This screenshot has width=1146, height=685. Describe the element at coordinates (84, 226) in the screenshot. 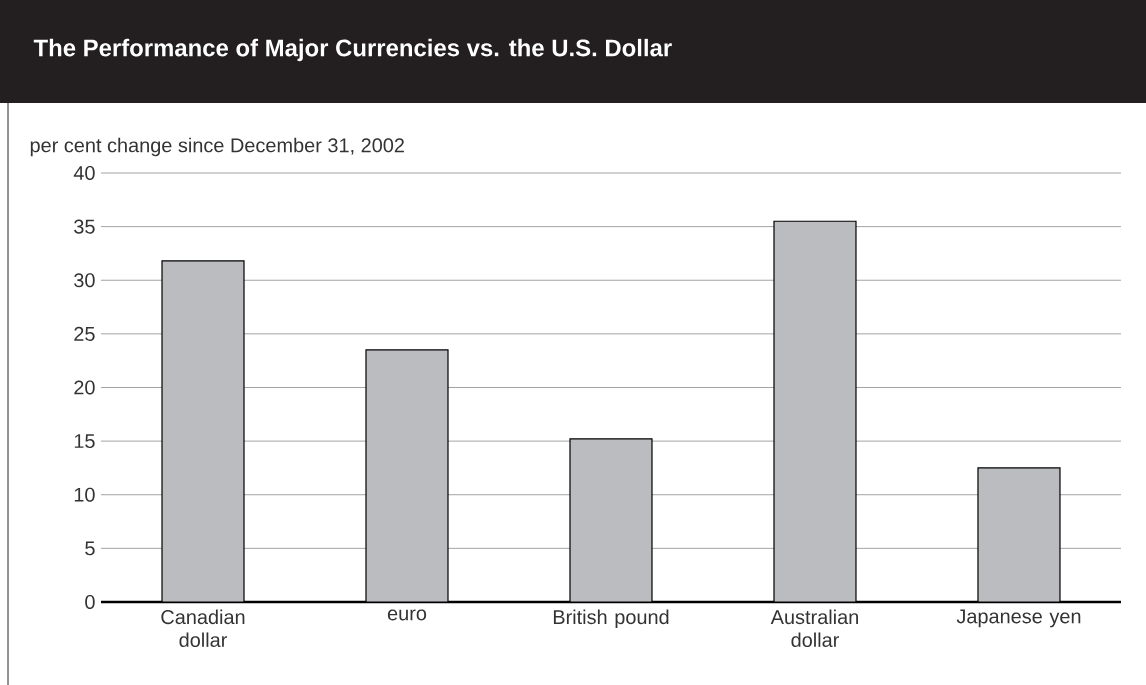

I see `y-tick-label: 35` at that location.